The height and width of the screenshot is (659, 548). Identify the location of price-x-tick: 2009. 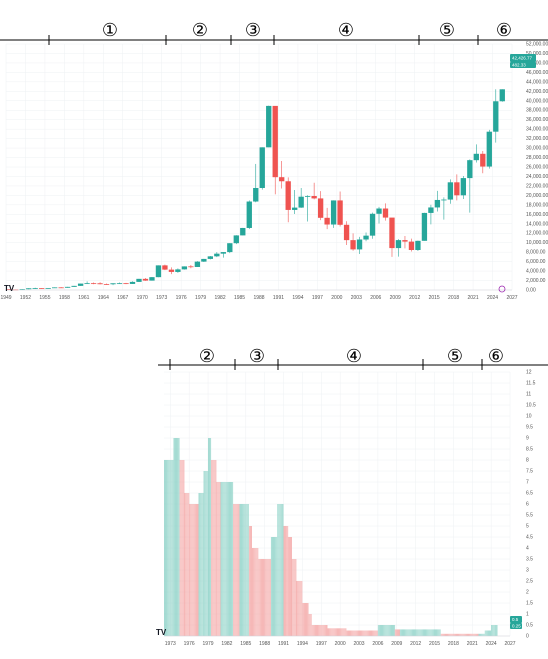
(395, 298).